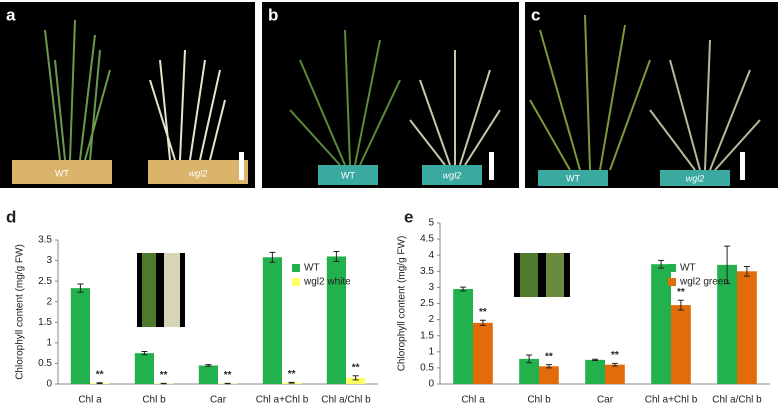 The image size is (778, 411). I want to click on y-tick-label: 1, so click(431, 351).